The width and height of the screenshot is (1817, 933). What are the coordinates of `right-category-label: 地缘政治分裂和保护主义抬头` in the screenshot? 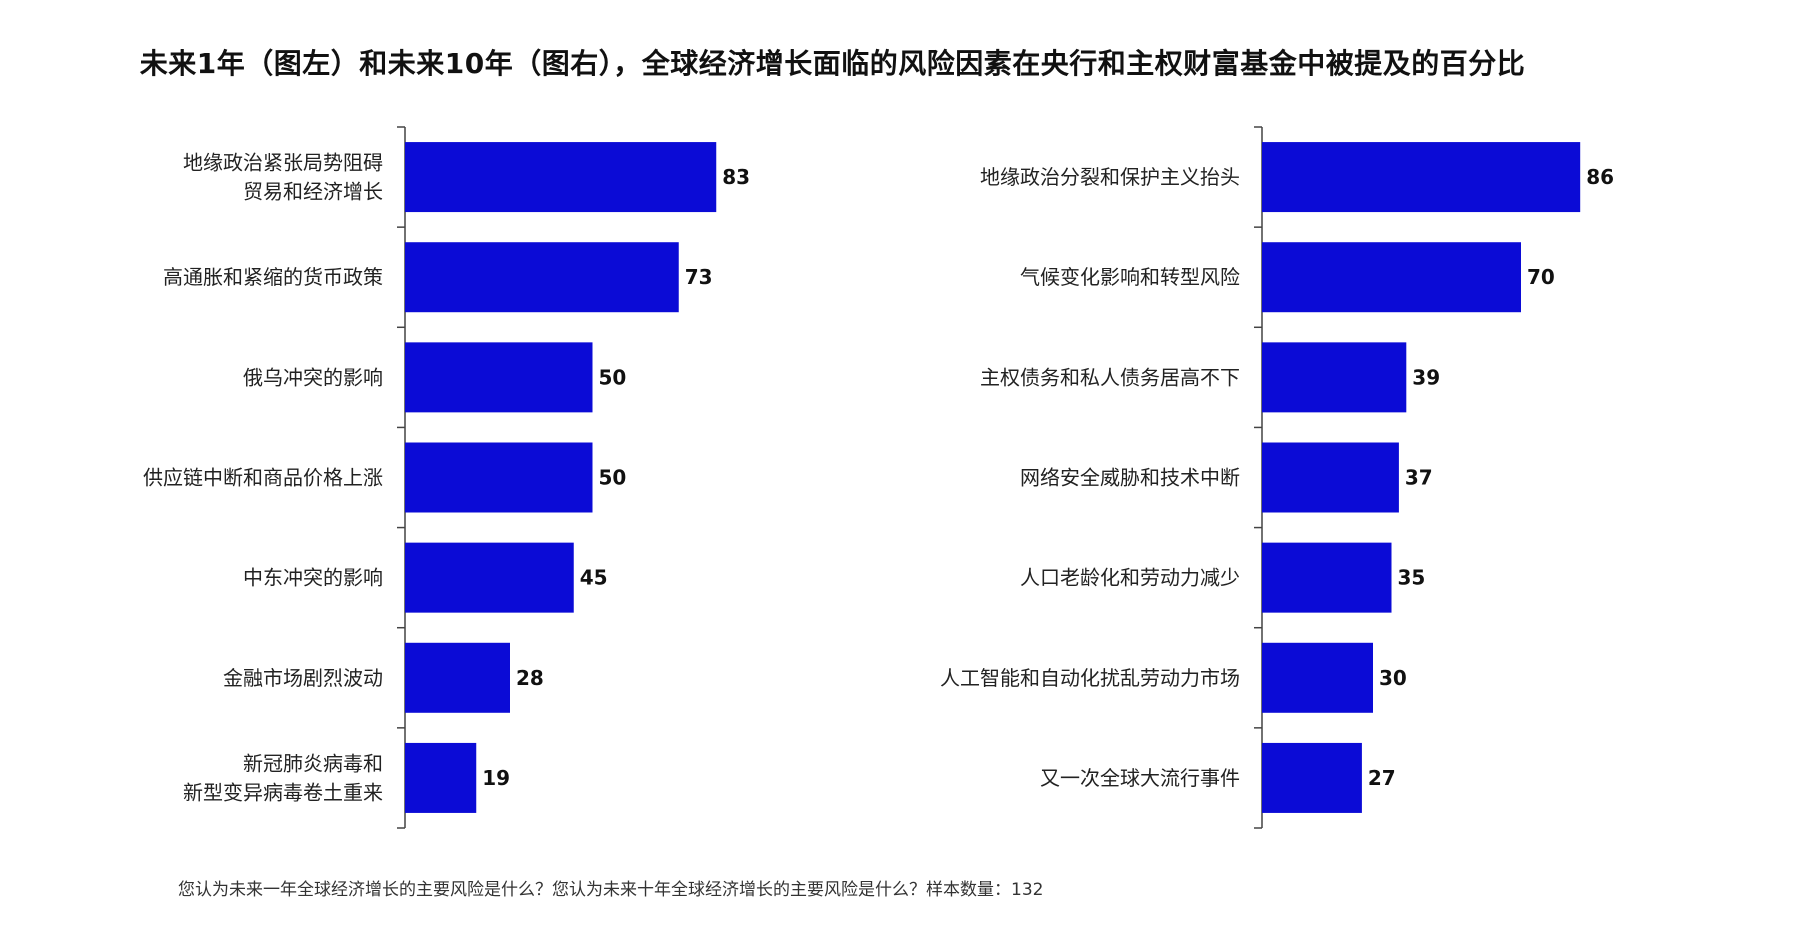 It's located at (1110, 177).